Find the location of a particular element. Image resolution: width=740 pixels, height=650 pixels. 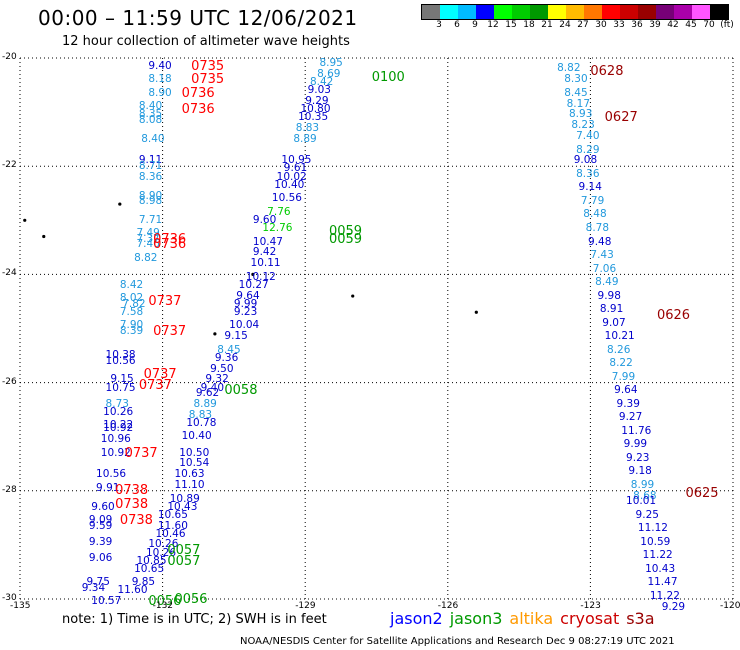

wave-height-value: 9.32 is located at coordinates (217, 379).